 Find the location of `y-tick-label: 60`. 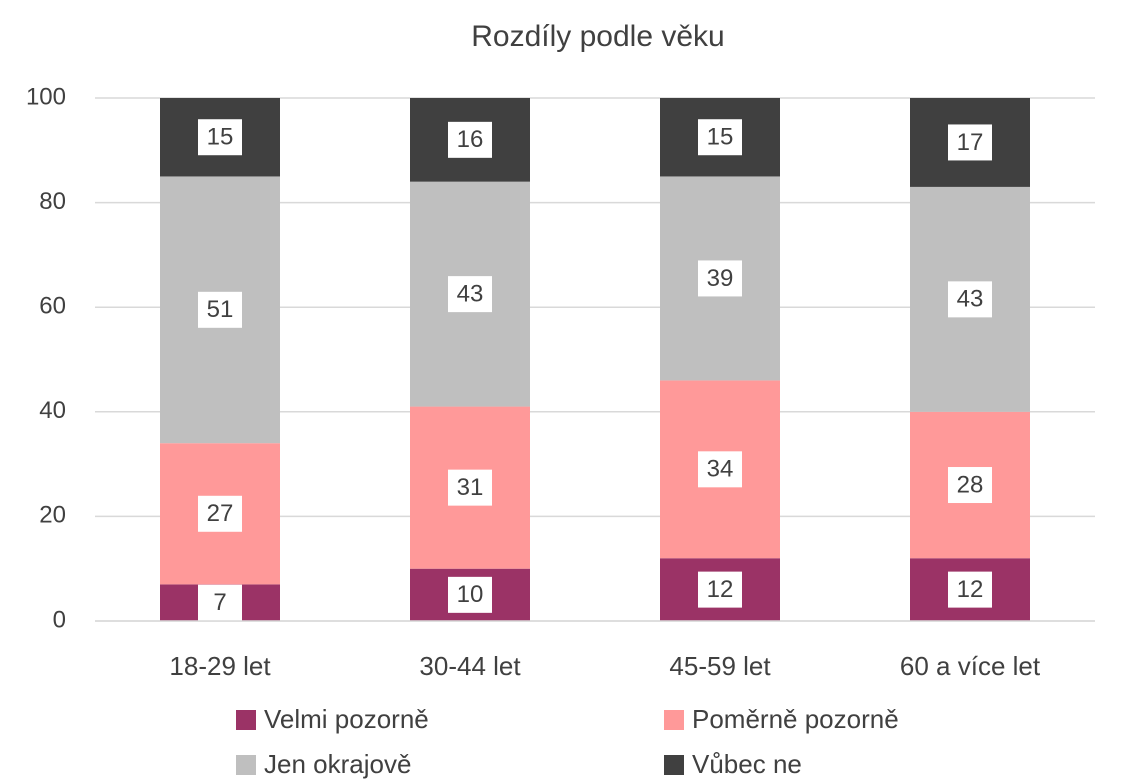

y-tick-label: 60 is located at coordinates (52, 306).